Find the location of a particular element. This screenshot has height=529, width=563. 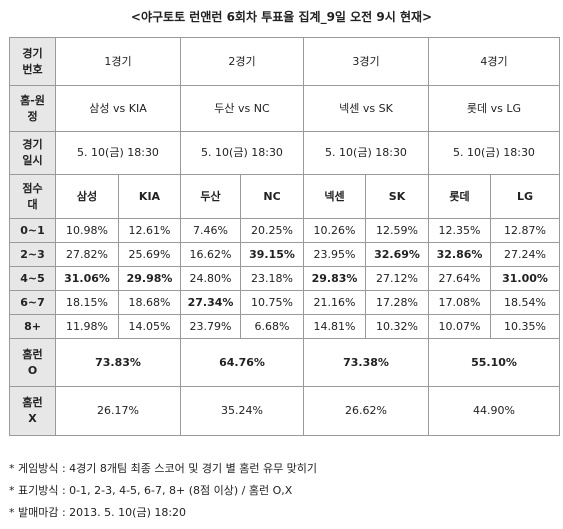

vote-rate-cell: 10.35% is located at coordinates (525, 326).